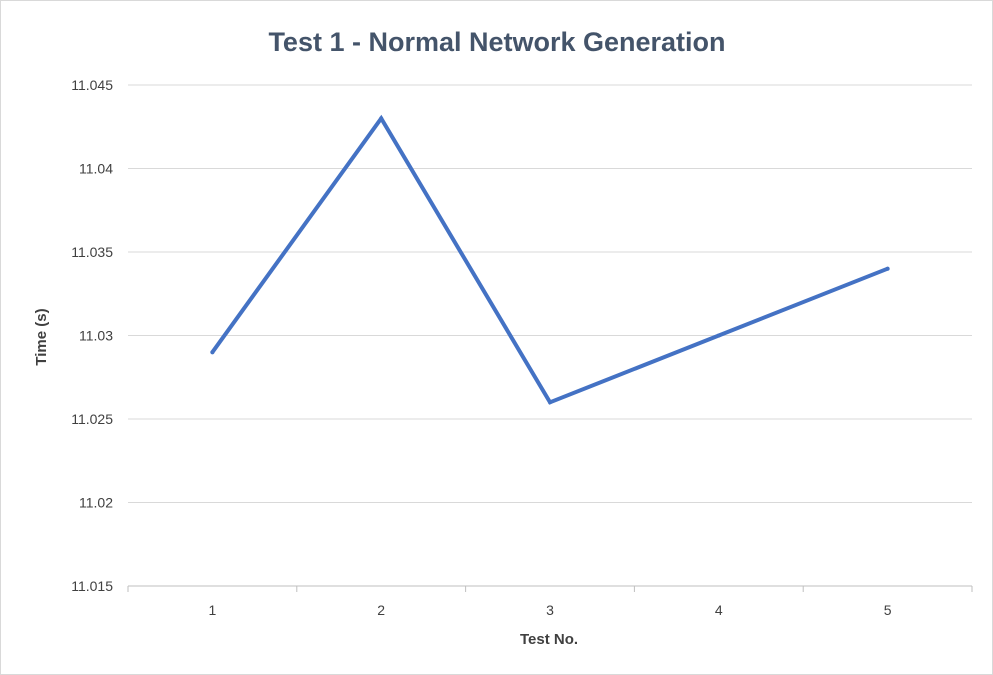 The image size is (993, 675). Describe the element at coordinates (96, 336) in the screenshot. I see `y-tick-label: 11.03` at that location.